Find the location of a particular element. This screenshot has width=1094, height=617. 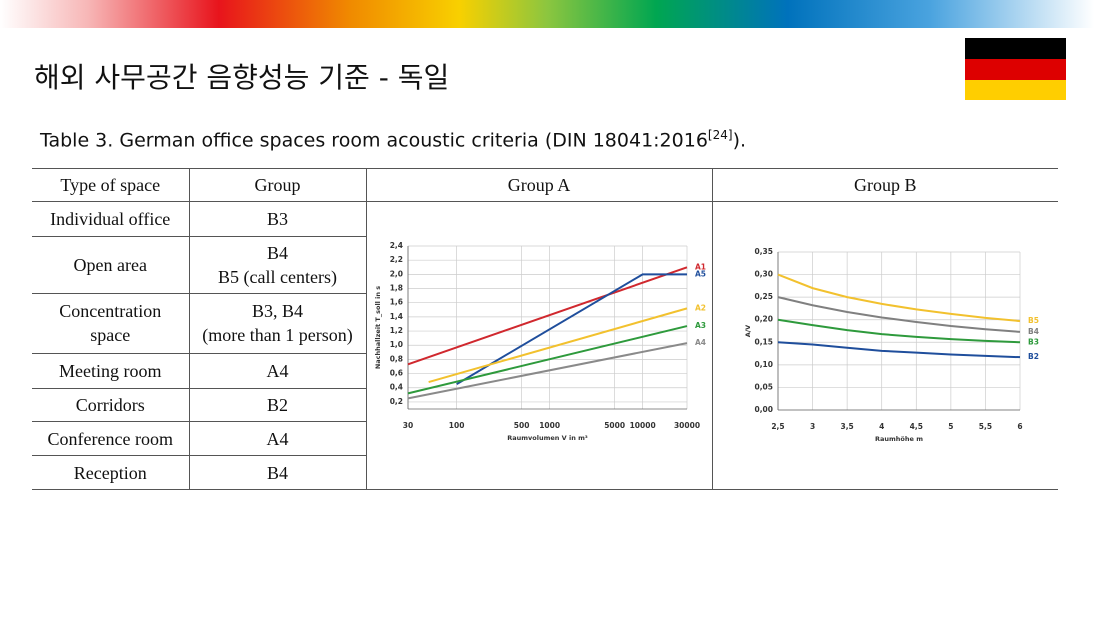

y-tick-label: 0,30 is located at coordinates (763, 274).